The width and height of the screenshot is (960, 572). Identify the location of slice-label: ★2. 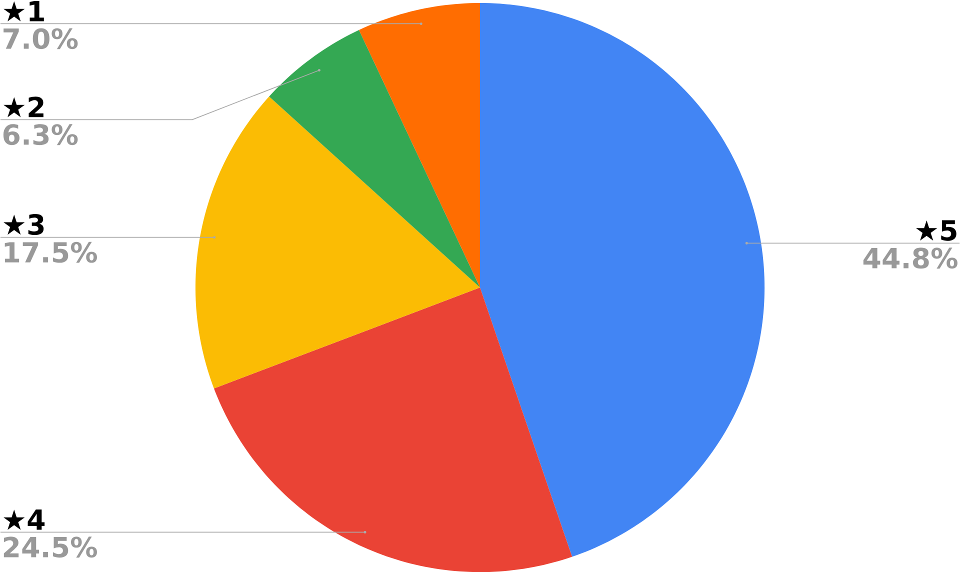
(24, 107).